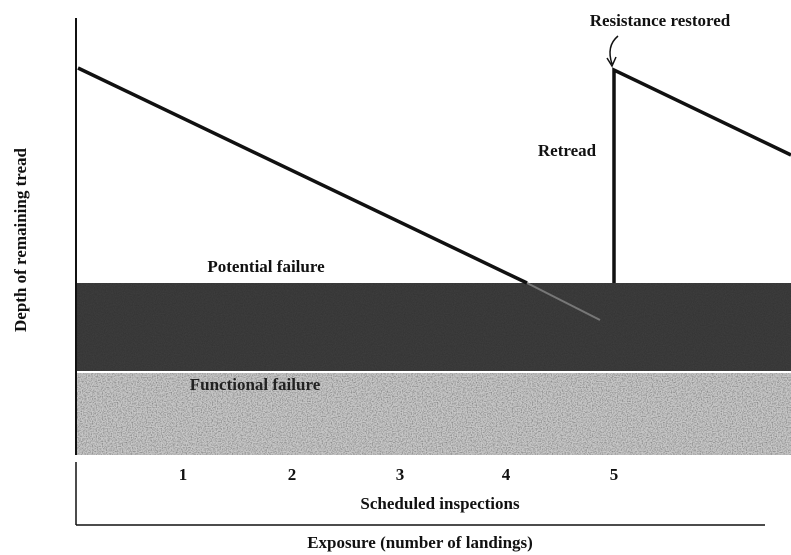 This screenshot has height=555, width=791. Describe the element at coordinates (660, 20) in the screenshot. I see `annotation: Resistance restored` at that location.